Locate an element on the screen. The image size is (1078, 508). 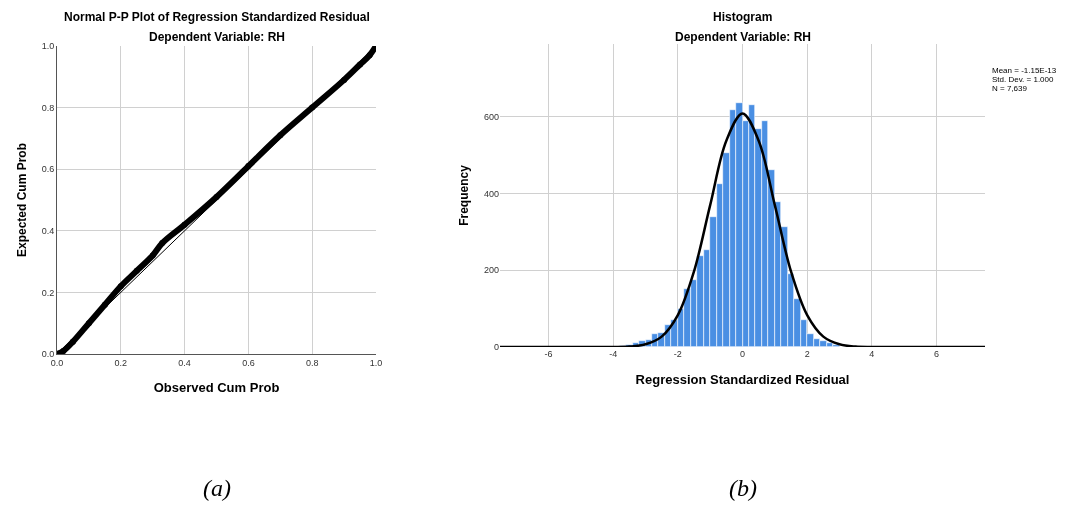
text: (b) is located at coordinates (743, 488).